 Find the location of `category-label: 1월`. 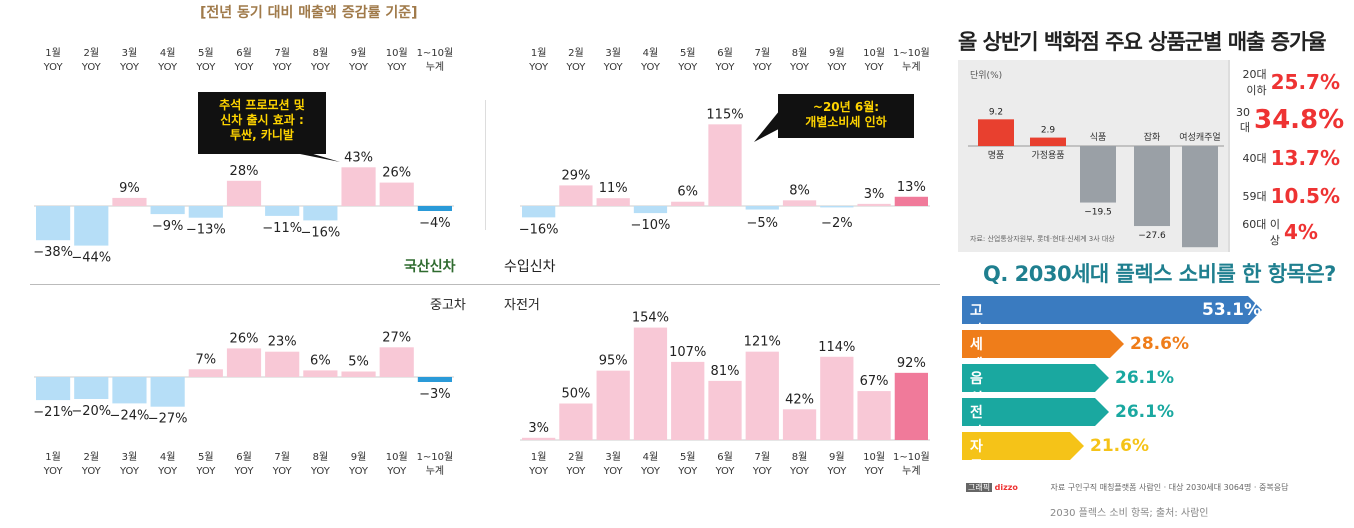

category-label: 1월 is located at coordinates (539, 53).